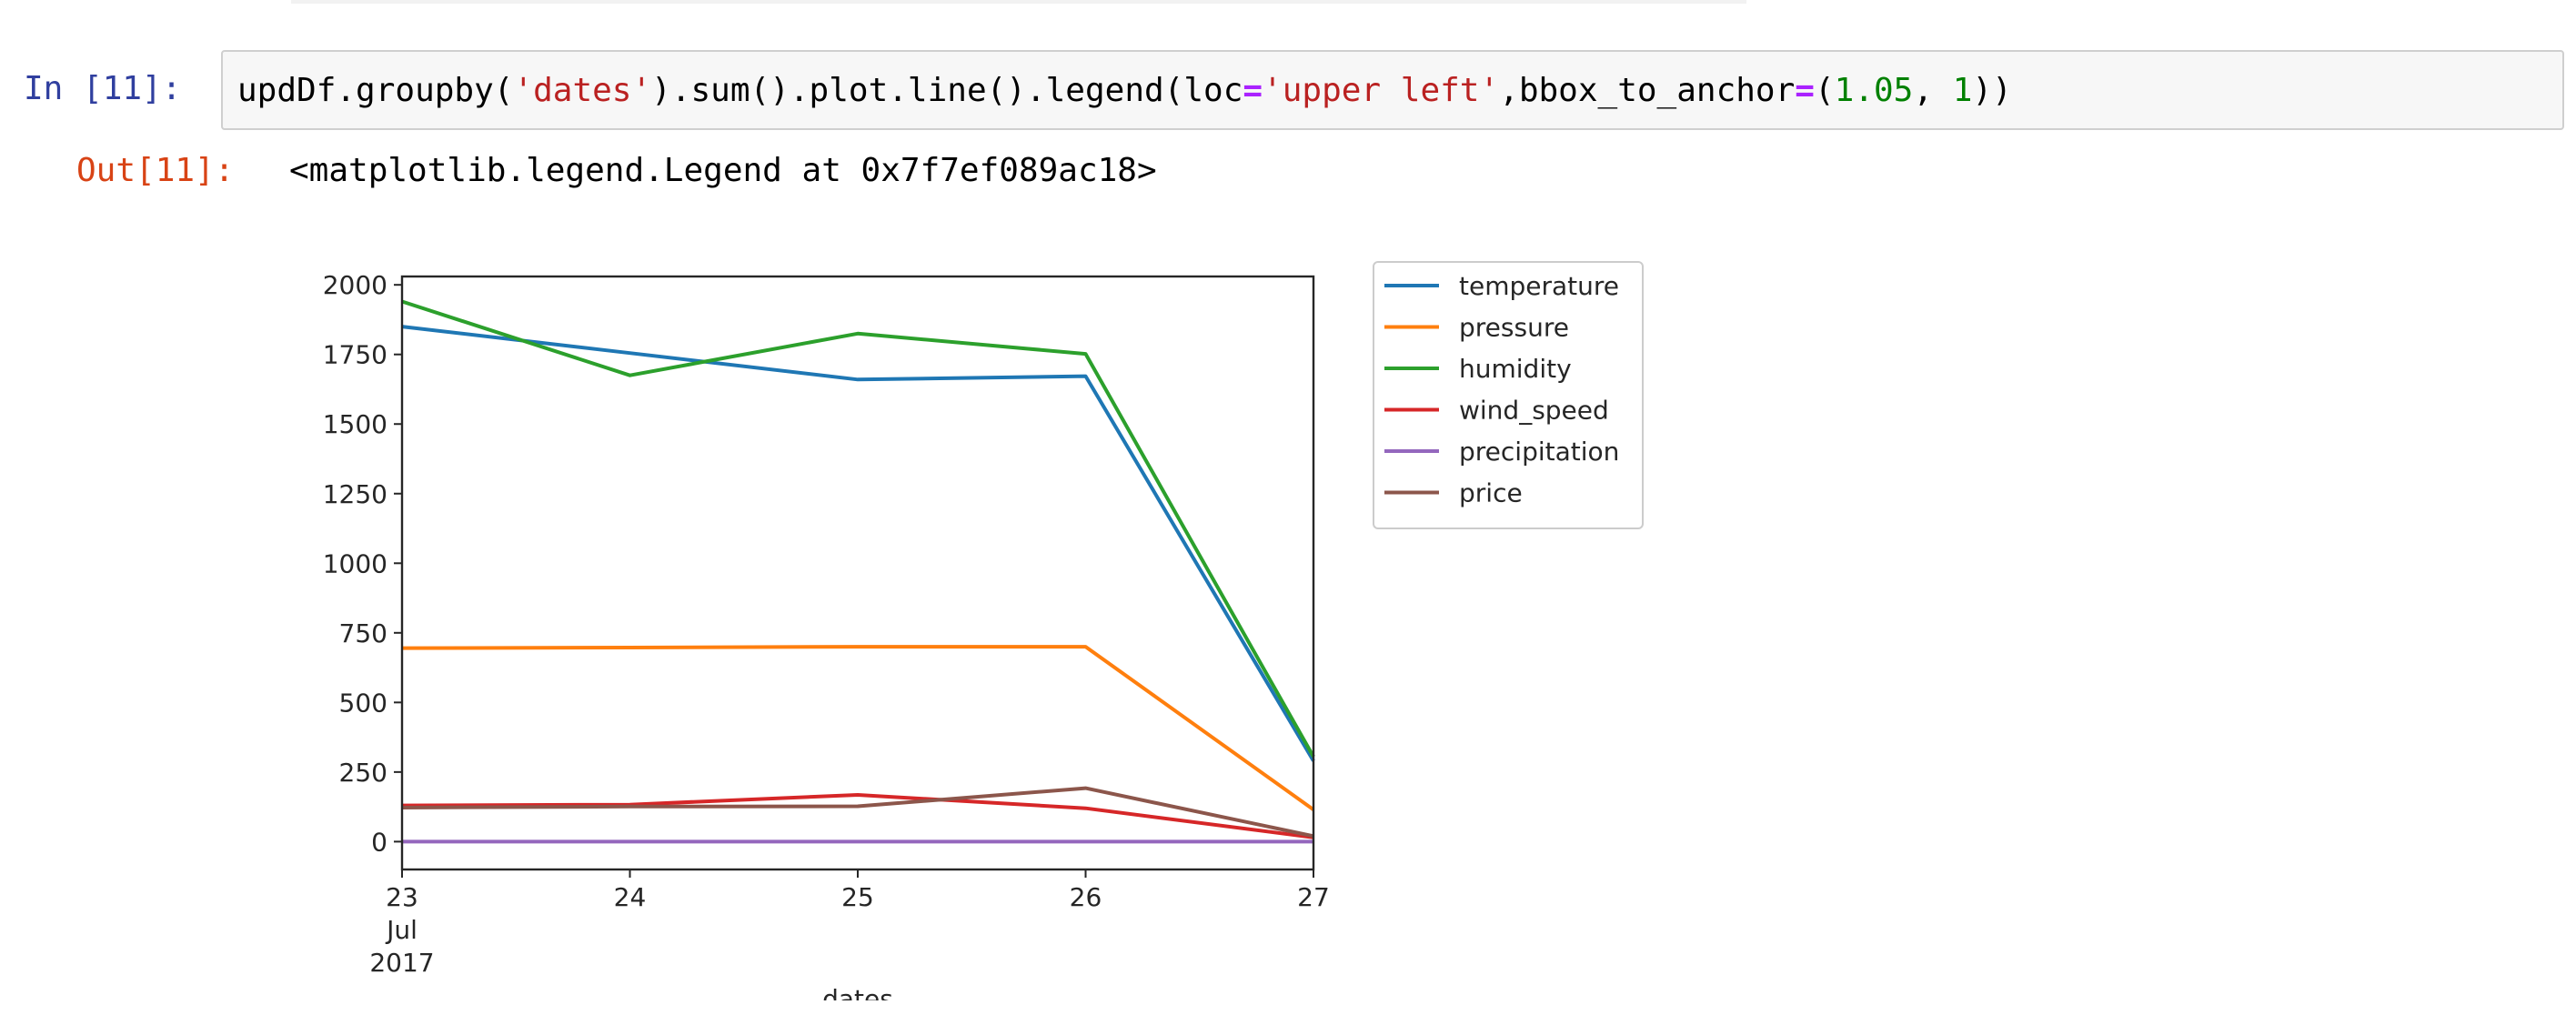 This screenshot has height=1035, width=2576. I want to click on series-line-temperature, so click(858, 544).